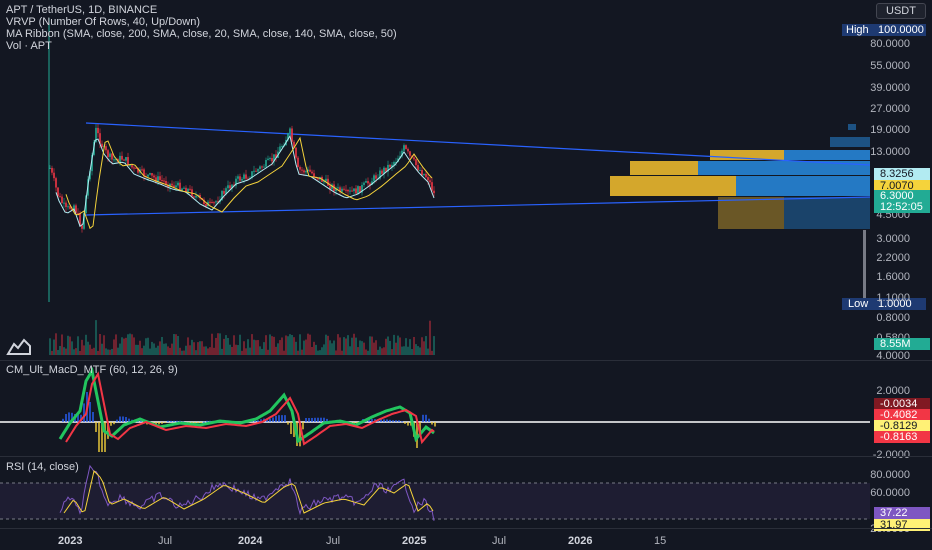 The height and width of the screenshot is (550, 932). I want to click on low-marker: Low 1.0000, so click(884, 304).